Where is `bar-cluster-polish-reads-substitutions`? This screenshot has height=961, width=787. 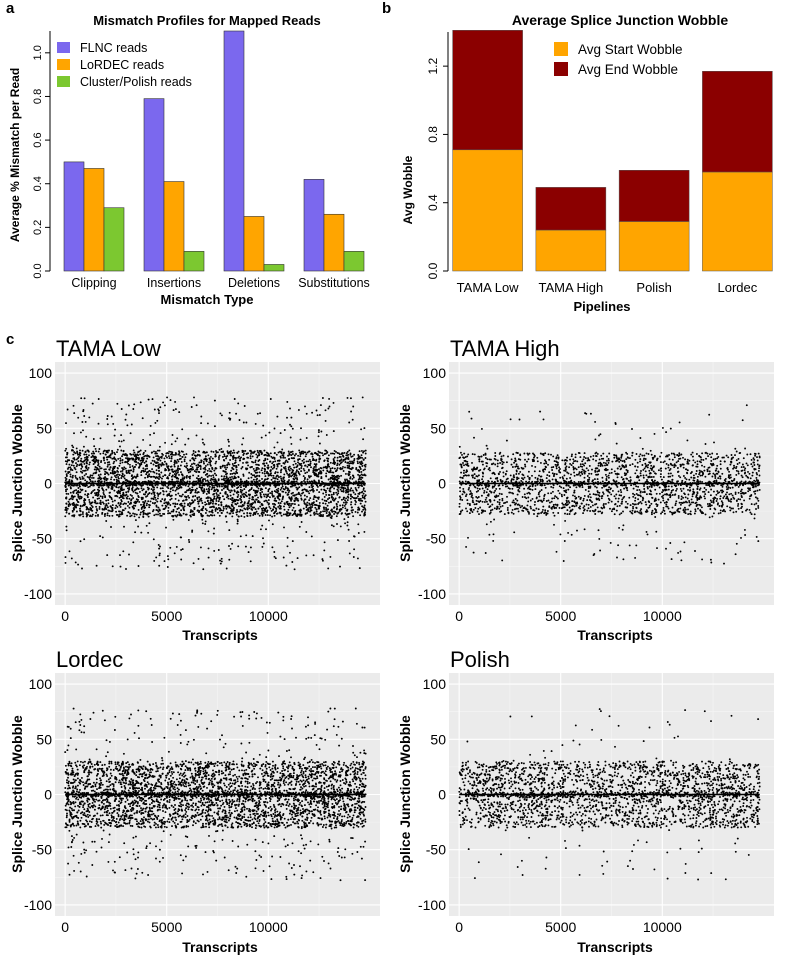 bar-cluster-polish-reads-substitutions is located at coordinates (354, 261).